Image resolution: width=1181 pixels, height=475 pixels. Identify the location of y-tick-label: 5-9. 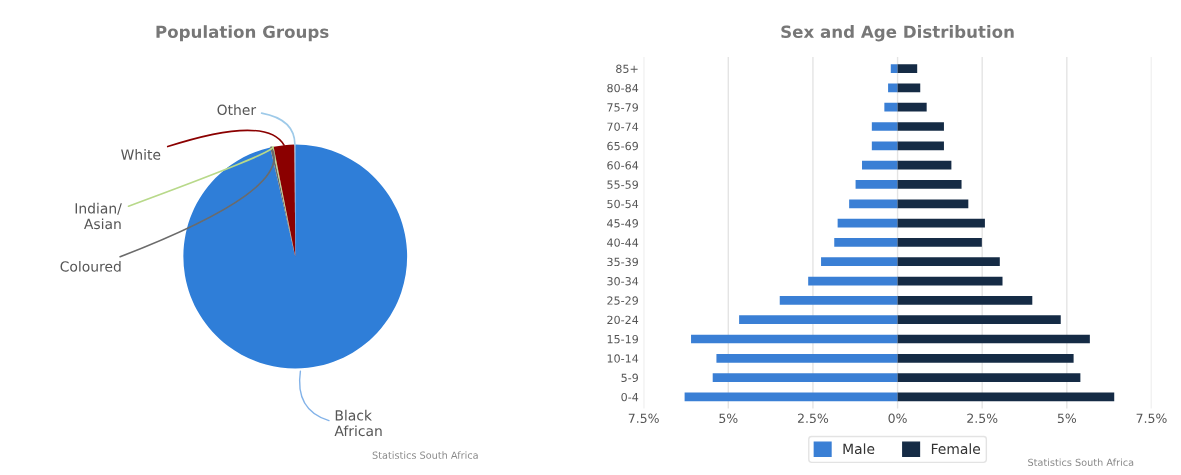
(629, 377).